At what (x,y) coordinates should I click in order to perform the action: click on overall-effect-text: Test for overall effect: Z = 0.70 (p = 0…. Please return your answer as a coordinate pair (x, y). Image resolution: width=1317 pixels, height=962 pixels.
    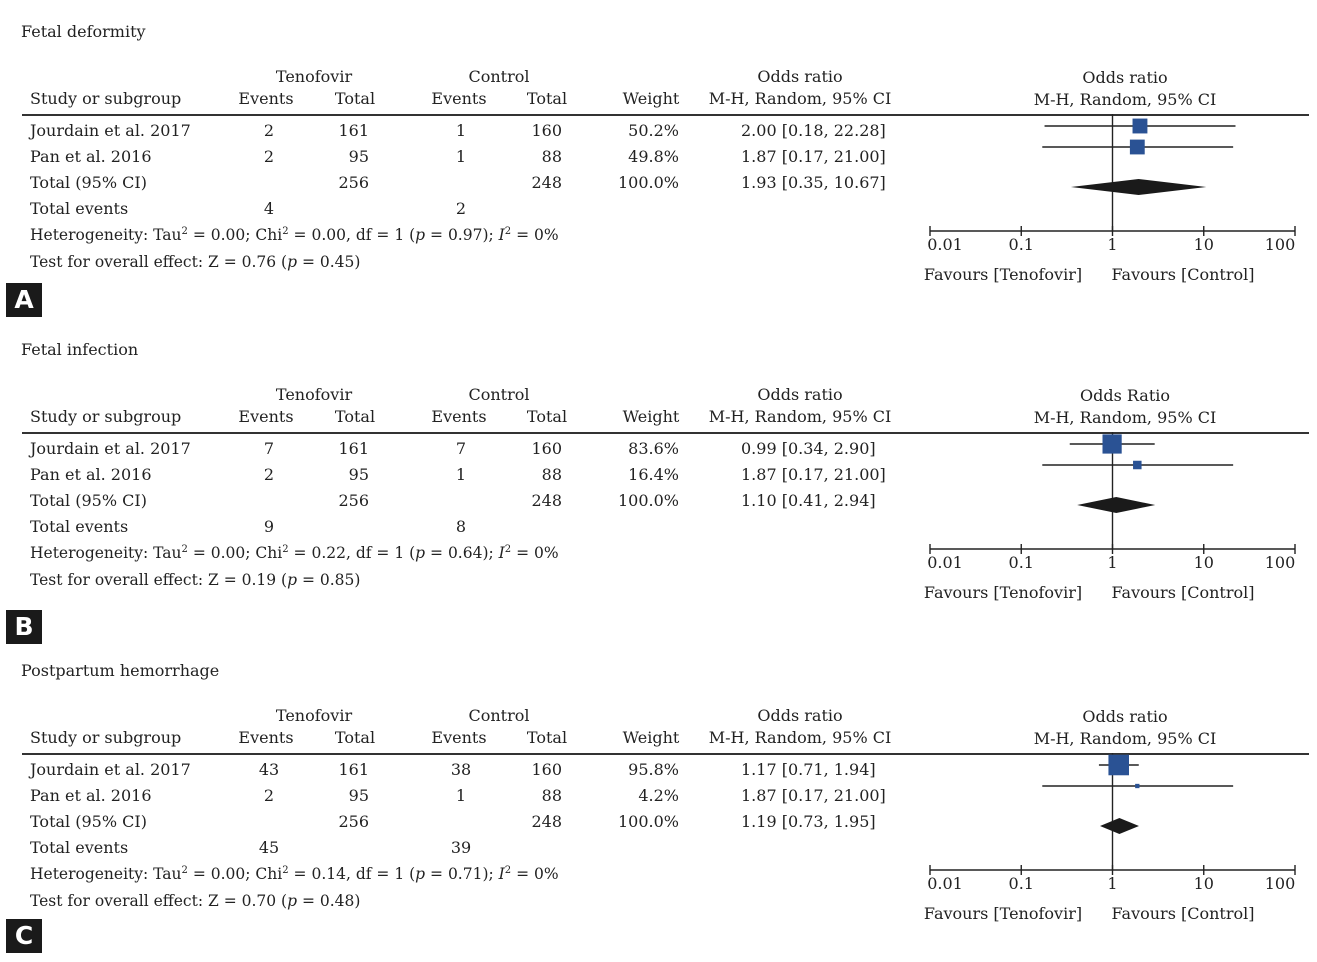
    Looking at the image, I should click on (195, 901).